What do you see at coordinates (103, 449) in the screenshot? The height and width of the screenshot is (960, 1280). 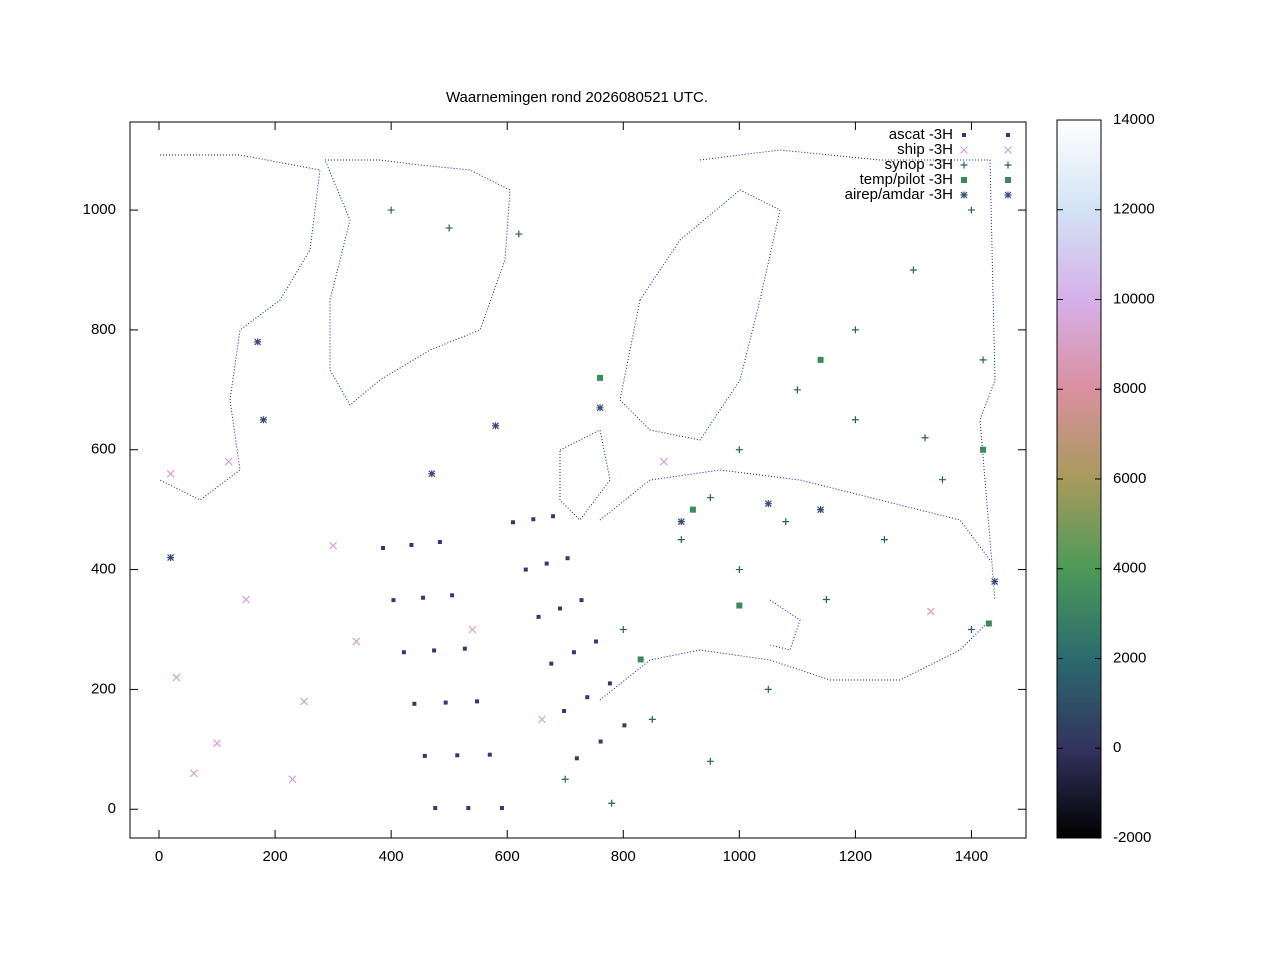 I see `y-tick-label: 600` at bounding box center [103, 449].